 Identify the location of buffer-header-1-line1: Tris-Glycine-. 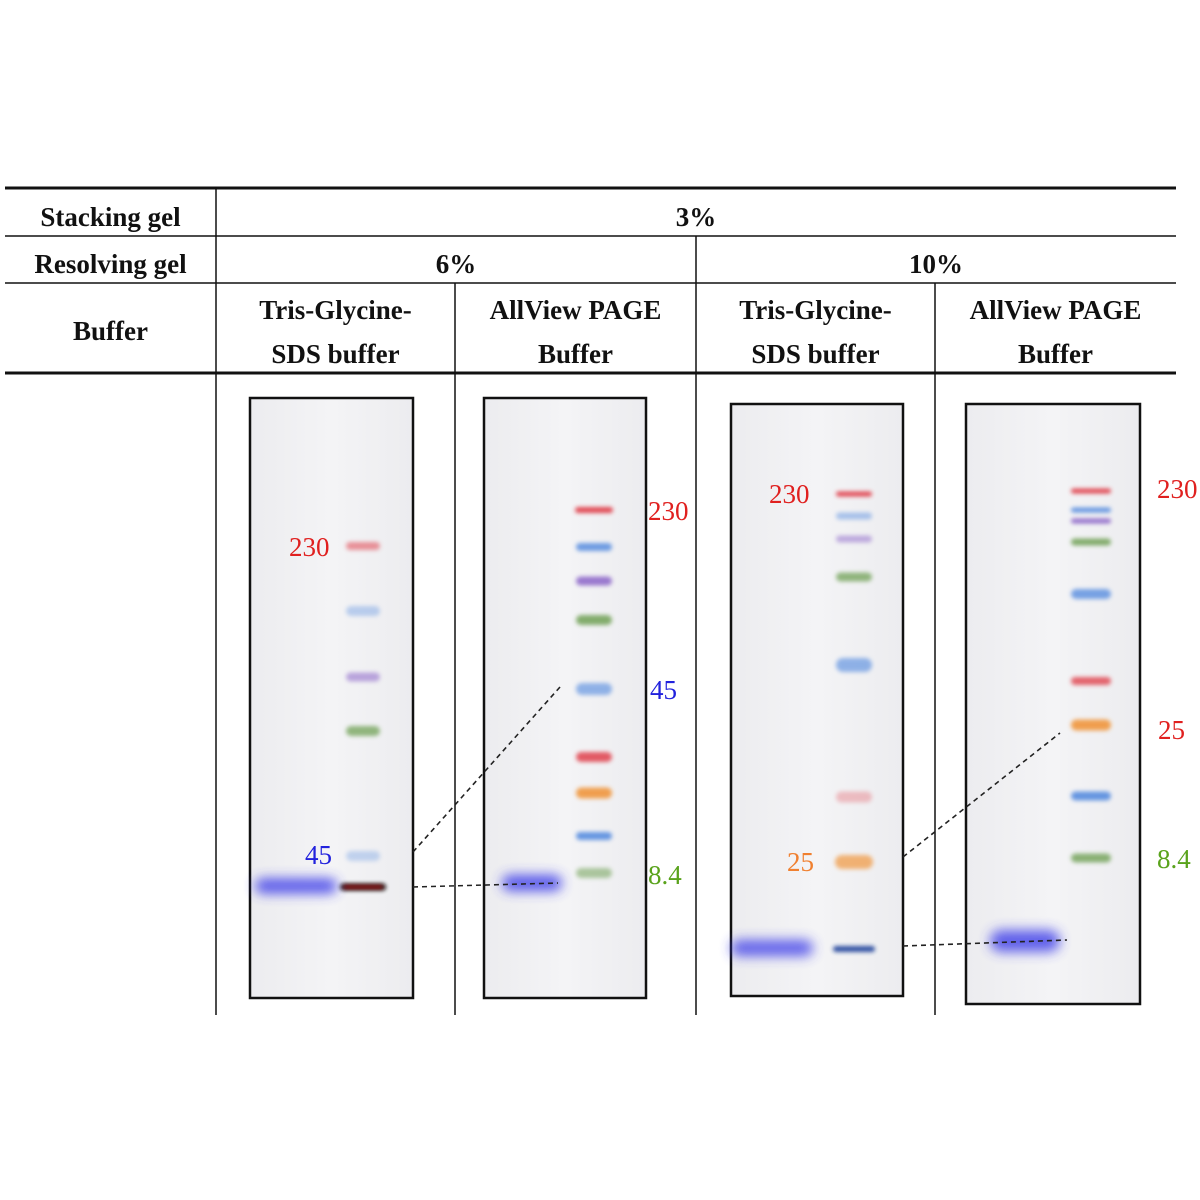
(335, 310).